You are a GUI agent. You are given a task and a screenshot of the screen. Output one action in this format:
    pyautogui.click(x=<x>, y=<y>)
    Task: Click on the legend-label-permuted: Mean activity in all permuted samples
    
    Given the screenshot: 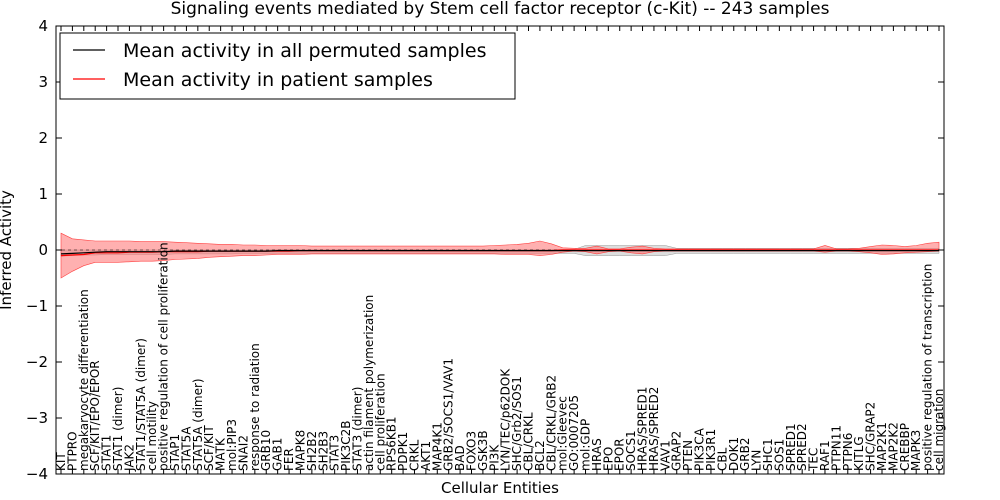 What is the action you would take?
    pyautogui.click(x=304, y=51)
    